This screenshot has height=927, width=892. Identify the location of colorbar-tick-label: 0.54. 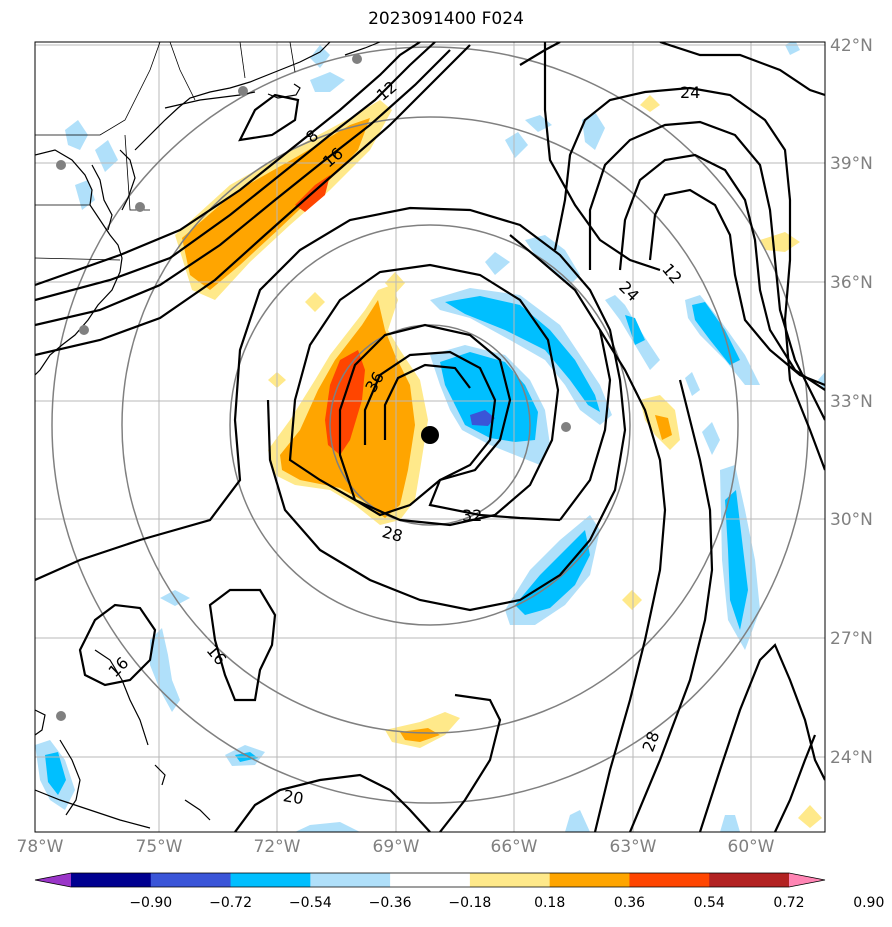
(709, 903).